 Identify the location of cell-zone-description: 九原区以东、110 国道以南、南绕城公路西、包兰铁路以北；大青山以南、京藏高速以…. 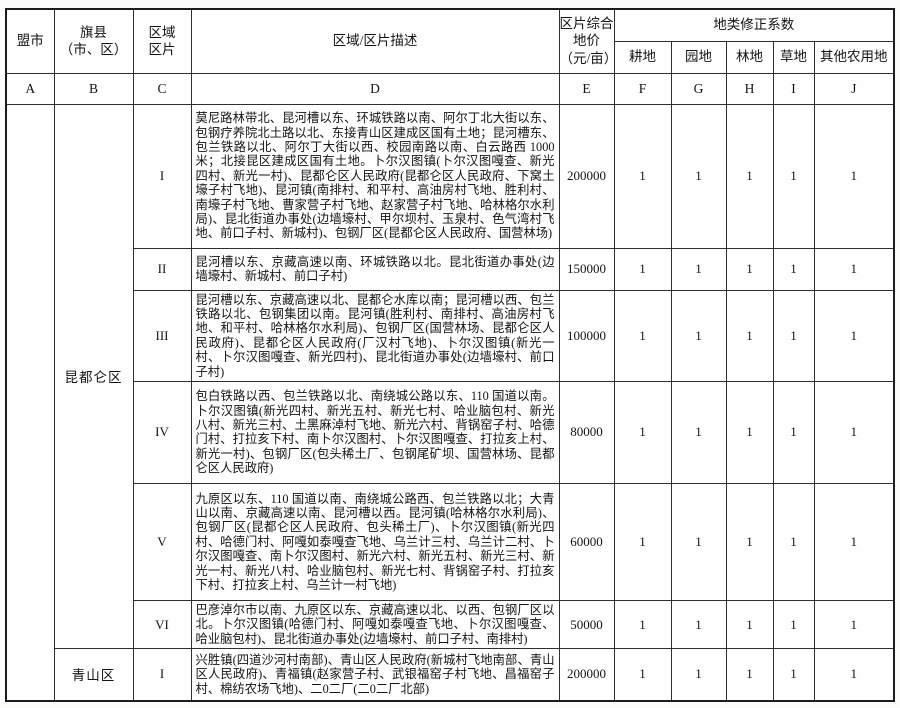
(375, 541).